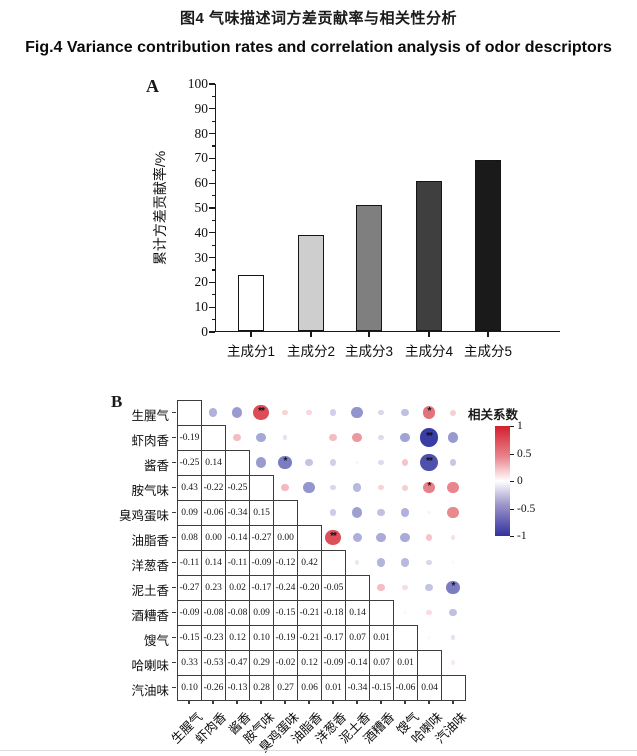  Describe the element at coordinates (201, 133) in the screenshot. I see `y-axis-tick-label: 80` at that location.